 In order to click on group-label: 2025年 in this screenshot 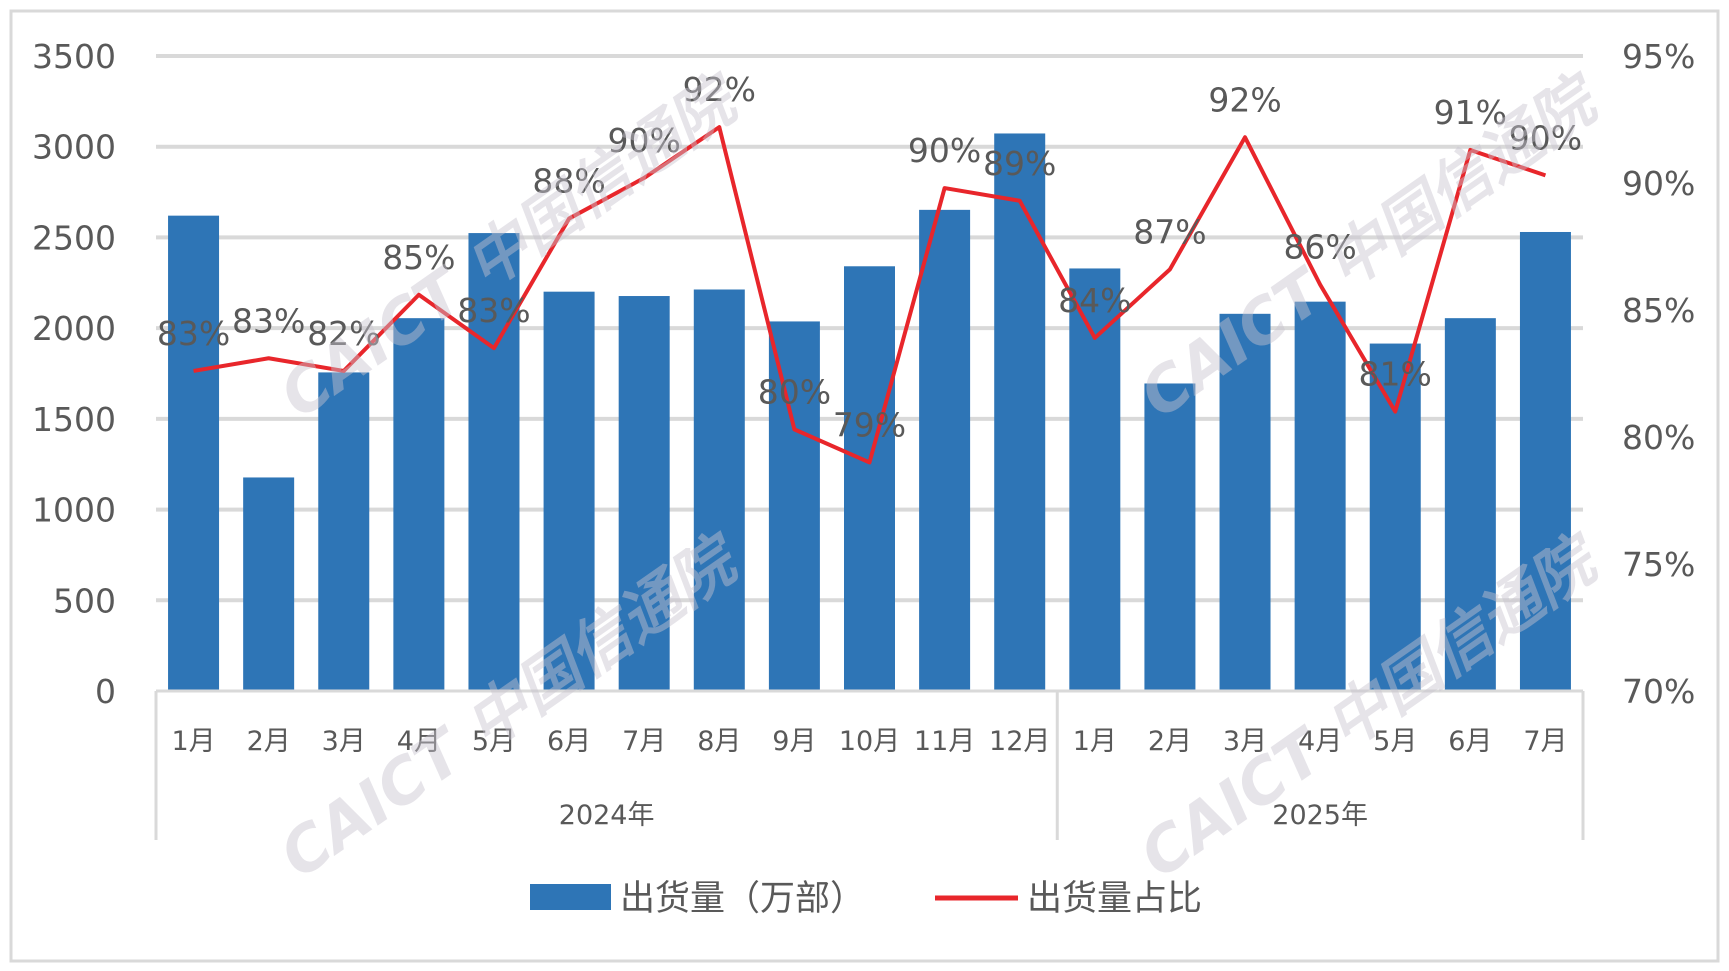, I will do `click(1320, 815)`.